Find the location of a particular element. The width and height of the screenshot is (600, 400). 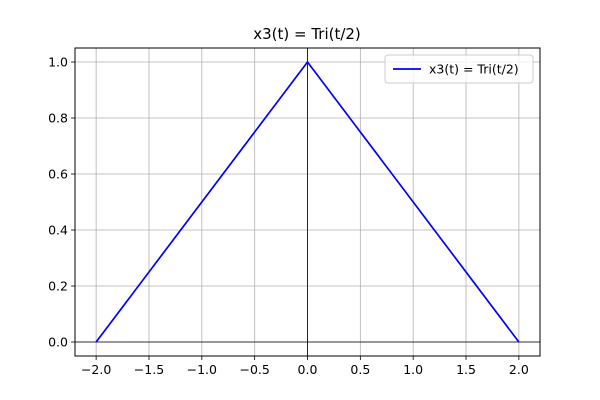

y-axis-ticks: 0.0 0.2 0.4 0.6 0.8 1.0 is located at coordinates (61, 202).